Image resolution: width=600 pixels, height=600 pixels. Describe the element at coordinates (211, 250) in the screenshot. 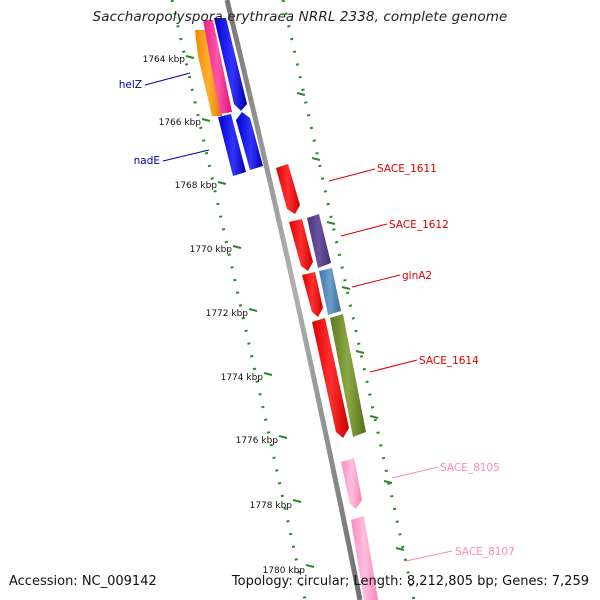

I see `tick-label: 1770 kbp` at that location.